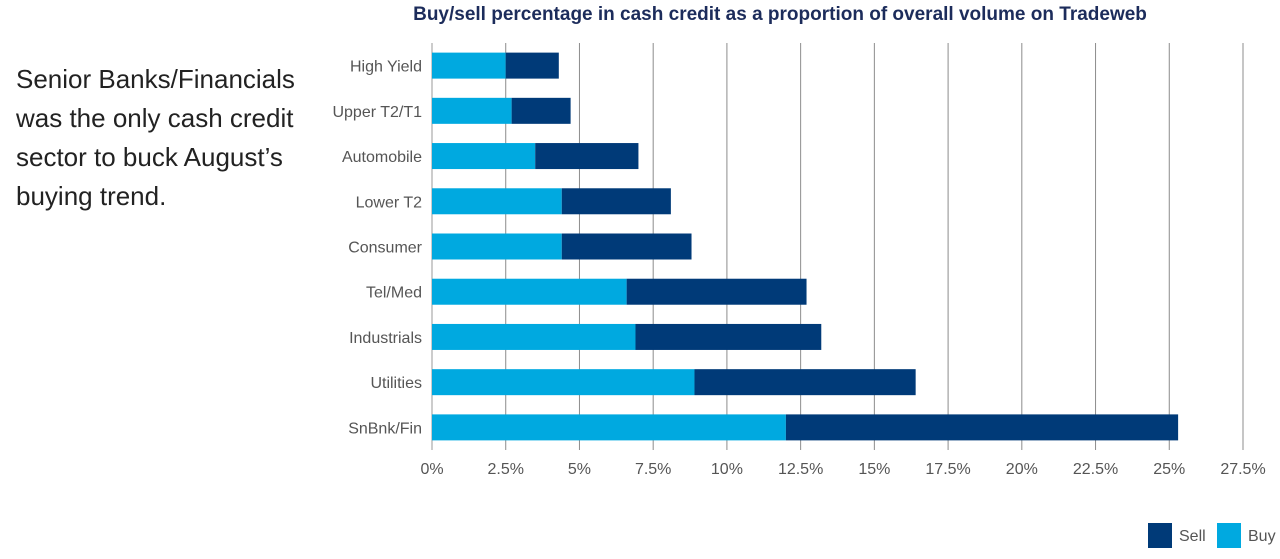  What do you see at coordinates (377, 112) in the screenshot?
I see `category-label: Upper T2/T1` at bounding box center [377, 112].